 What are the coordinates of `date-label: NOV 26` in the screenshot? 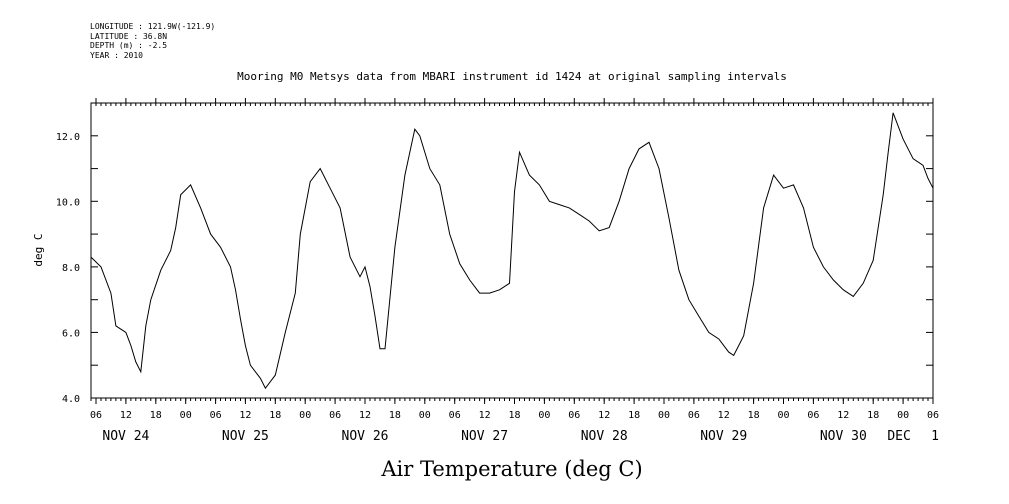 It's located at (365, 436).